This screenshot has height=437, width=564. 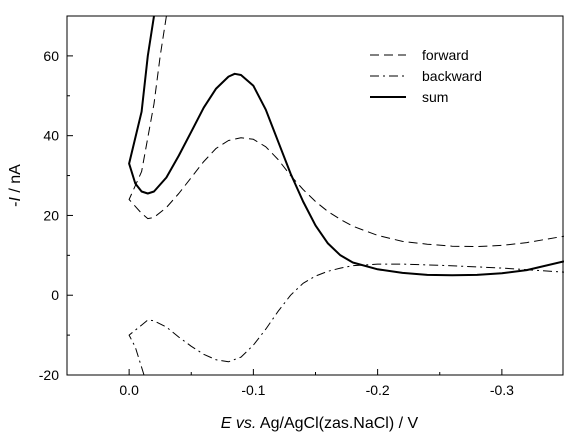 What do you see at coordinates (253, 390) in the screenshot?
I see `x-tick-label: -0.1` at bounding box center [253, 390].